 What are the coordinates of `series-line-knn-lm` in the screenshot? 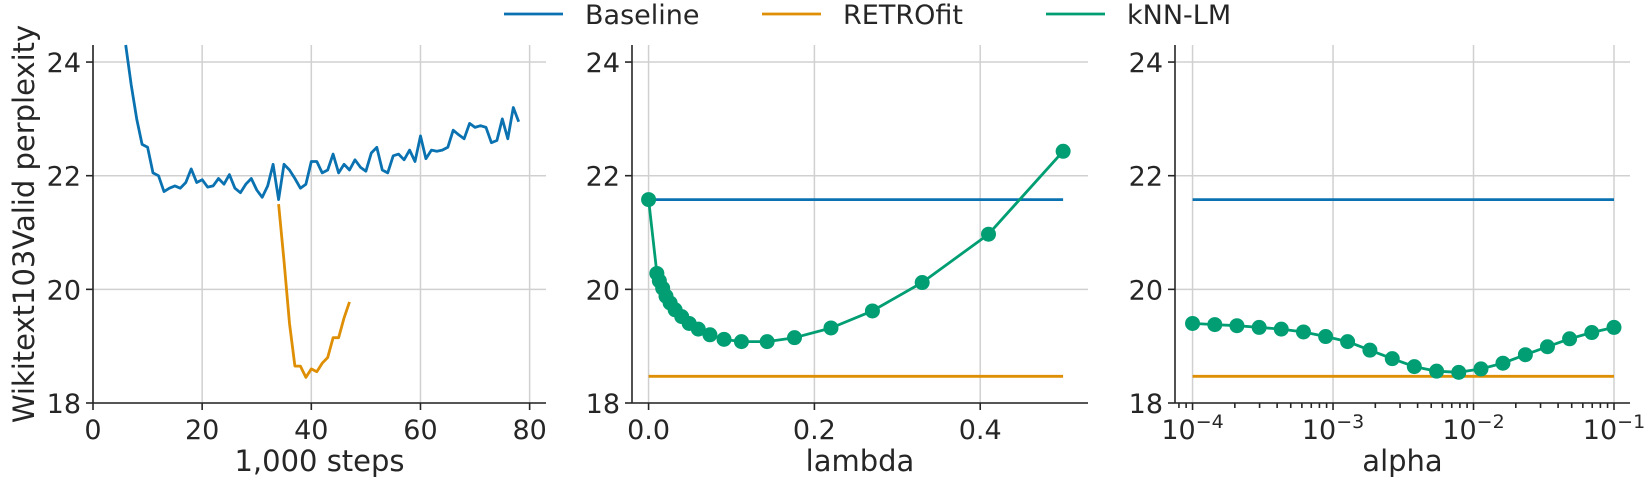 It's located at (856, 247).